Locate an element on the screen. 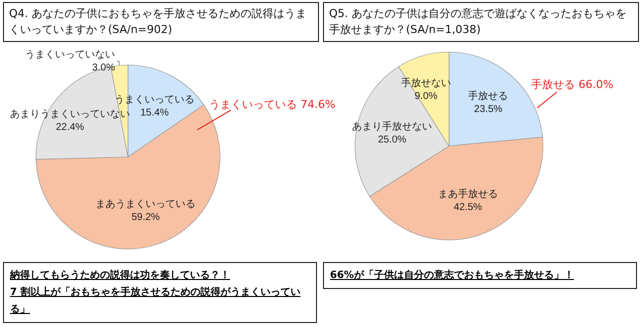 Image resolution: width=640 pixels, height=327 pixels. slice-label: うまくいっている is located at coordinates (154, 100).